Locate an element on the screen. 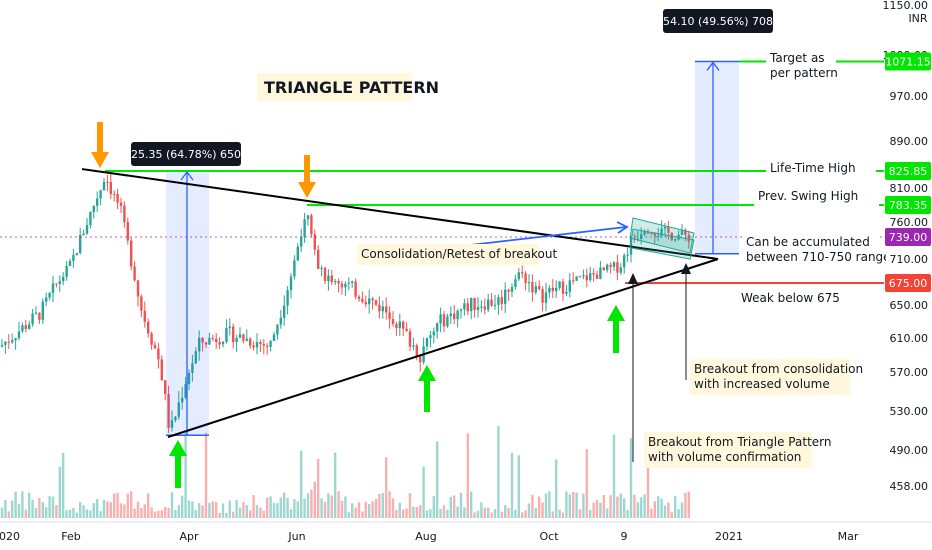 The width and height of the screenshot is (932, 550). currency-label: INR is located at coordinates (917, 18).